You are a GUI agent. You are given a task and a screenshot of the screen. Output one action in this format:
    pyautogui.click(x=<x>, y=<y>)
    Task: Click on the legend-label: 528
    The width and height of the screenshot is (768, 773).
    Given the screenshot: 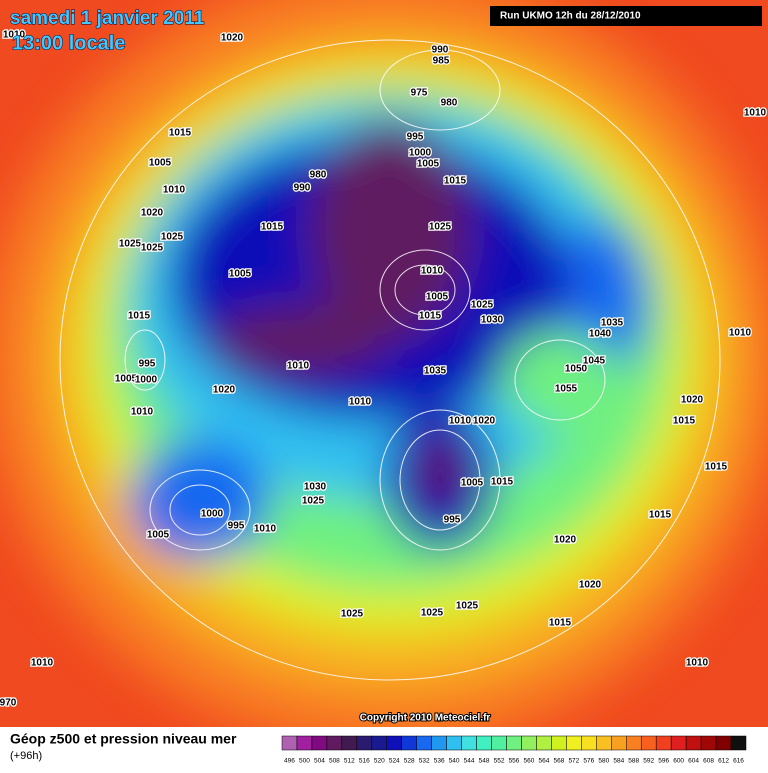 What is the action you would take?
    pyautogui.click(x=409, y=761)
    